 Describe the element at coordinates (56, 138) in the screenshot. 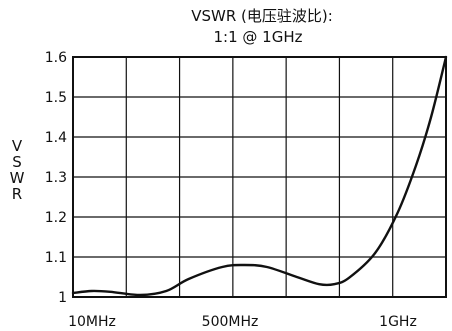

I see `y-tick-label: 1.4` at that location.